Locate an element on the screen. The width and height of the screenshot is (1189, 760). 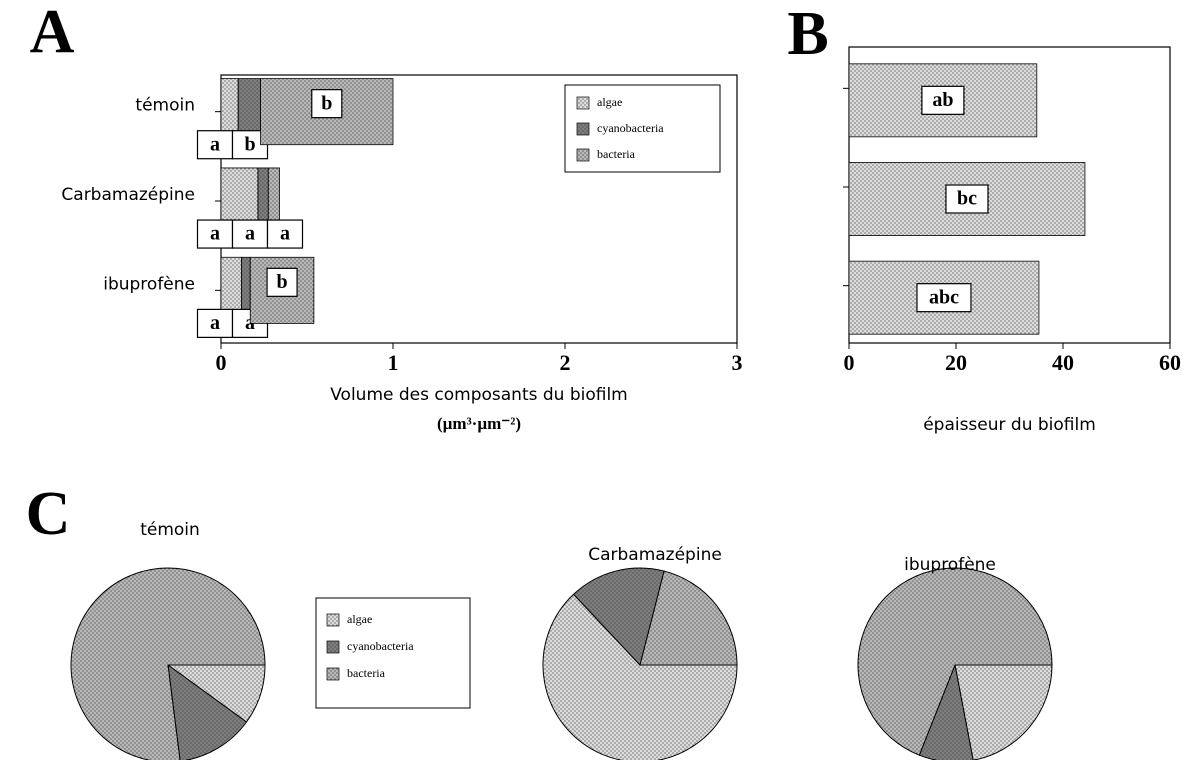
x-tick-label: 3 is located at coordinates (737, 362).